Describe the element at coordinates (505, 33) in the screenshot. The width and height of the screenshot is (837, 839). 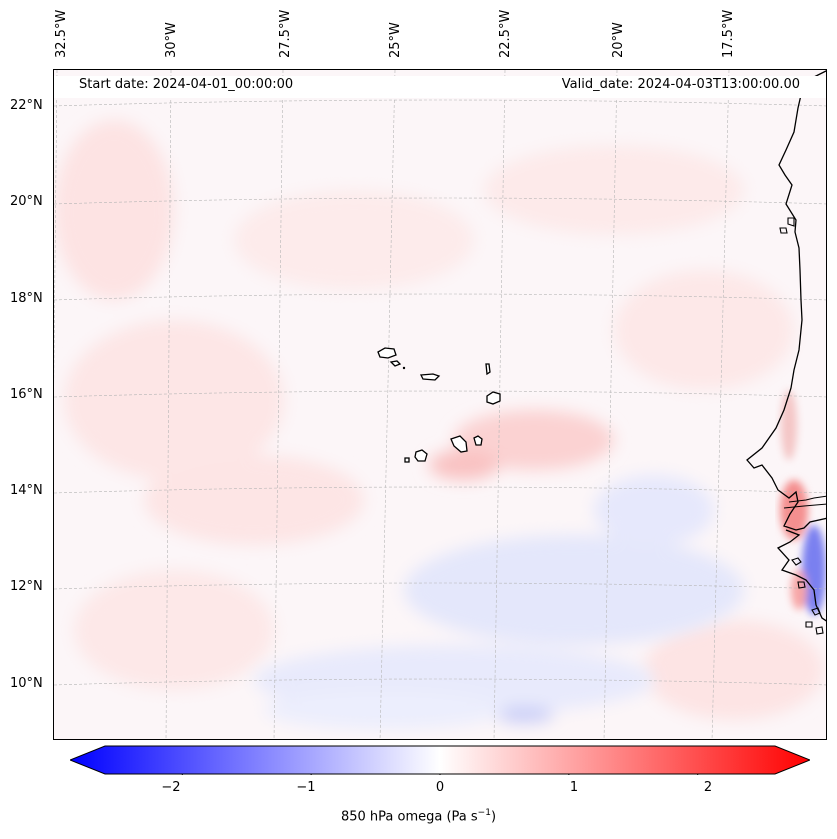
I see `lon-label-22-5w: 22.5°W` at that location.